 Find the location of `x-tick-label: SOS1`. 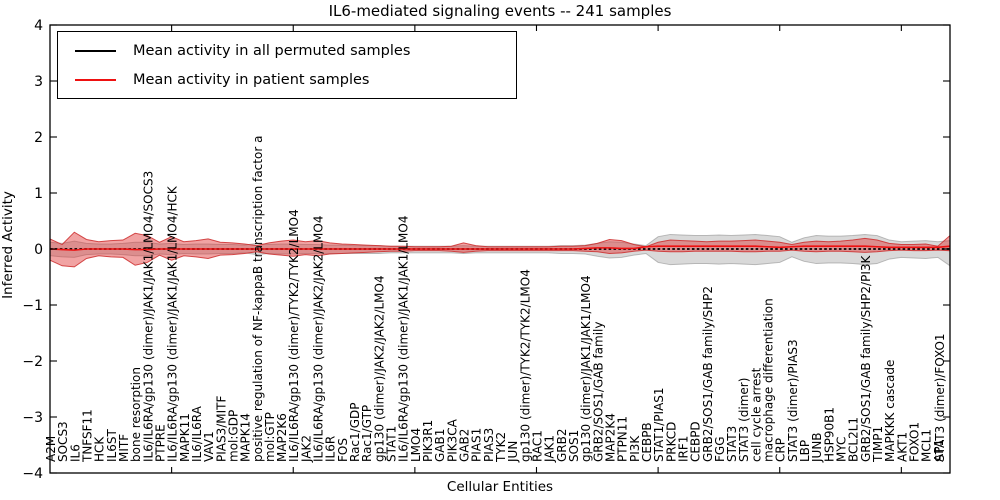

x-tick-label: SOS1 is located at coordinates (574, 446).